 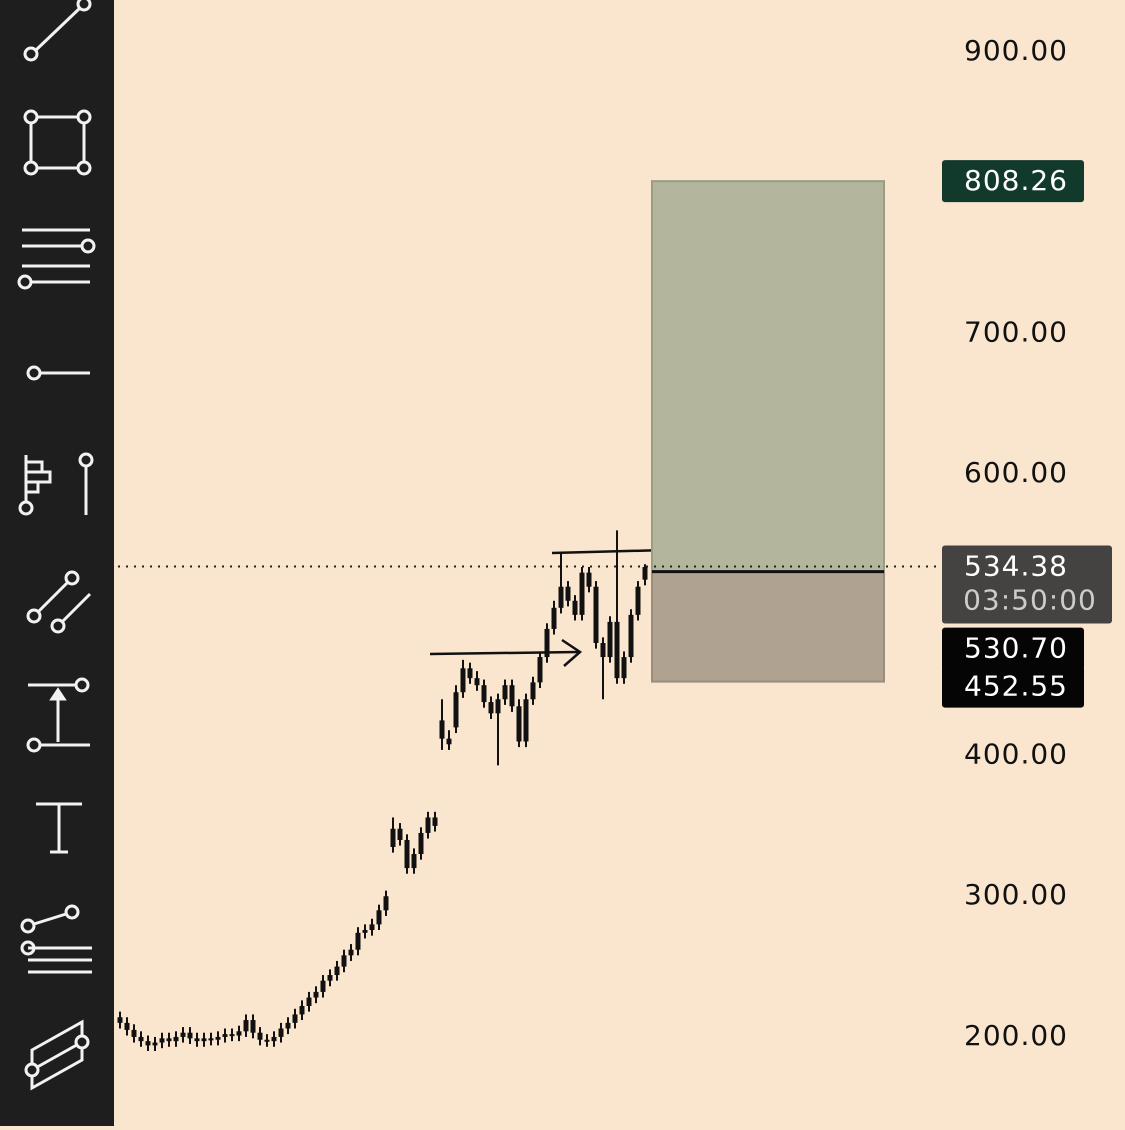 I want to click on measure-tool, so click(x=58, y=715).